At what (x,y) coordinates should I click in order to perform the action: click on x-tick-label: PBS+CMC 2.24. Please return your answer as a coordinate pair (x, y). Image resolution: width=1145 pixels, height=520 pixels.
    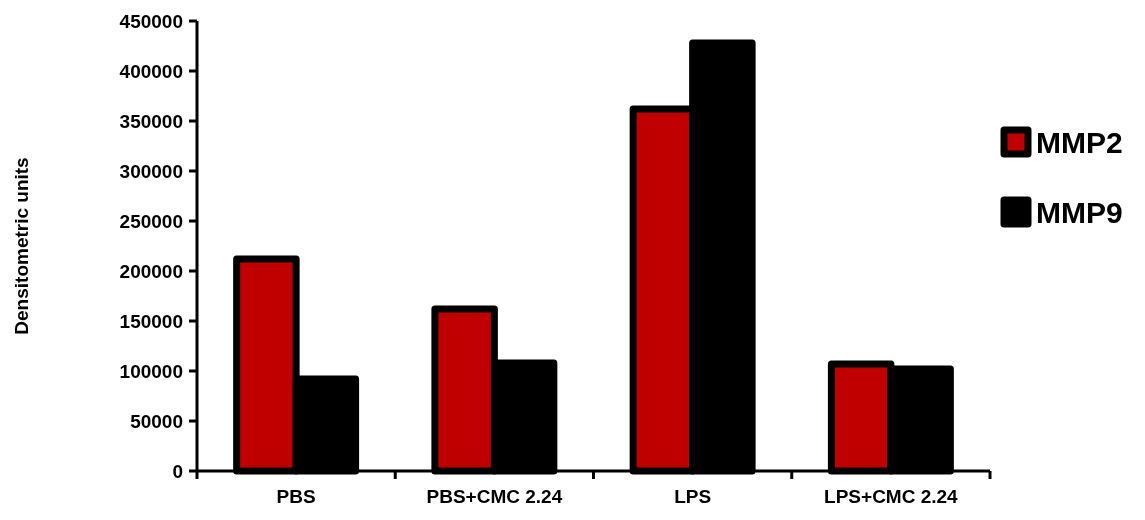
    Looking at the image, I should click on (494, 496).